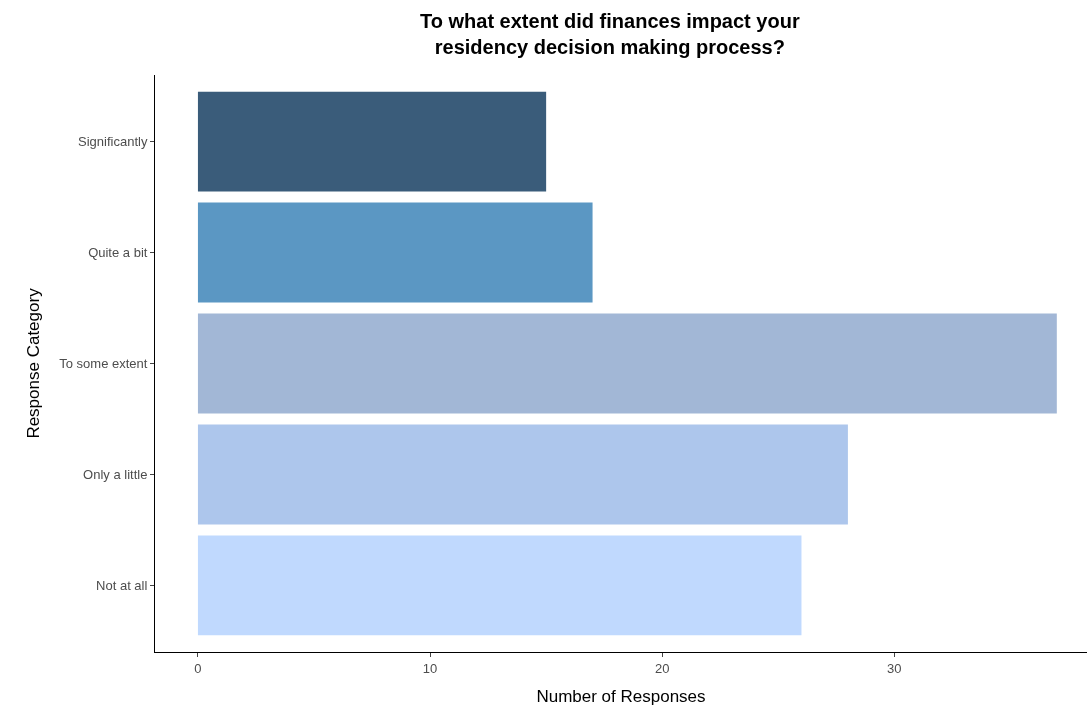  Describe the element at coordinates (430, 668) in the screenshot. I see `x-tick-label: 10` at that location.